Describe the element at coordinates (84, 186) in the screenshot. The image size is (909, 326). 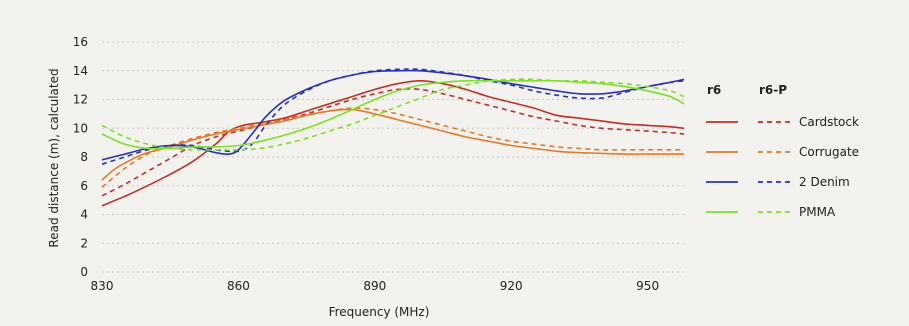
I see `y-tick-6: 6` at that location.